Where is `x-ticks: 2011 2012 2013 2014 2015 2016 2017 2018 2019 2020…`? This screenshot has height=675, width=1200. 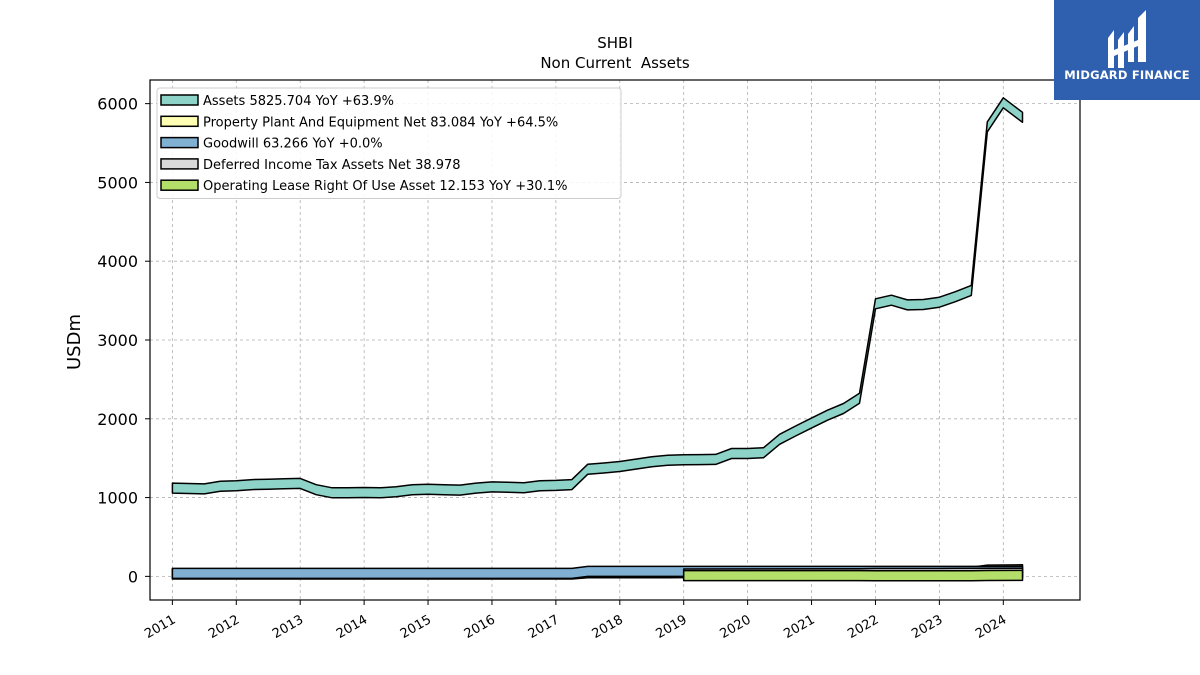
x-ticks: 2011 2012 2013 2014 2015 2016 2017 2018 2019 2020… is located at coordinates (575, 621).